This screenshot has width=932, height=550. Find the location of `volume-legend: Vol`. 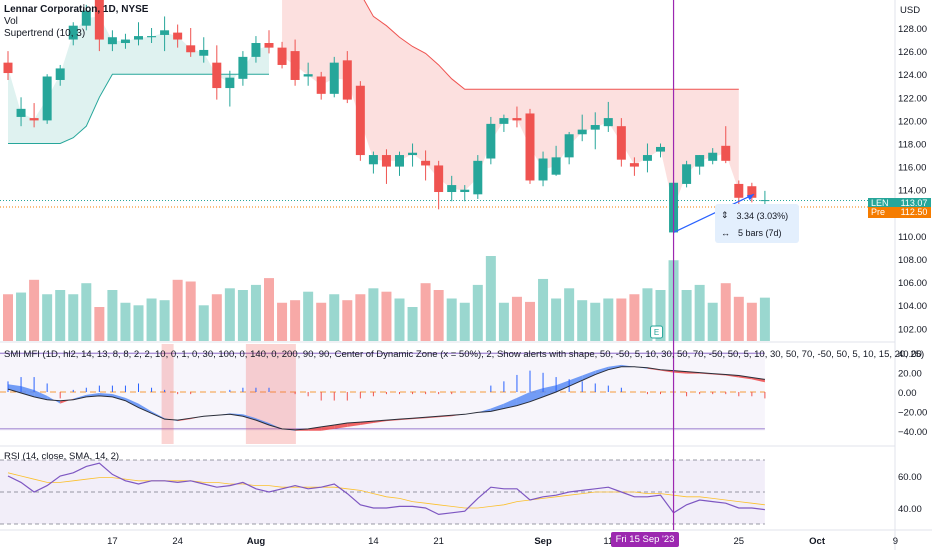

volume-legend: Vol is located at coordinates (11, 21).